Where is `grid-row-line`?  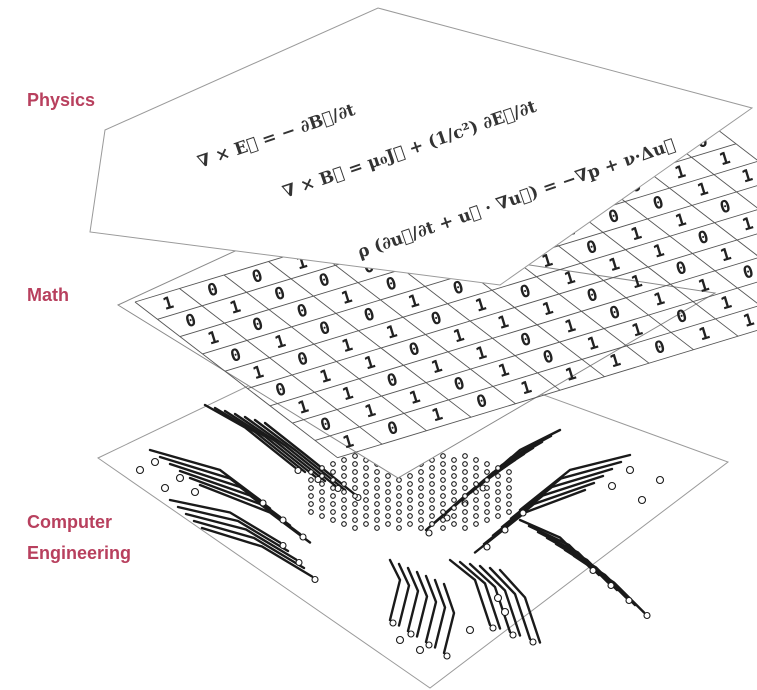 grid-row-line is located at coordinates (547, 394).